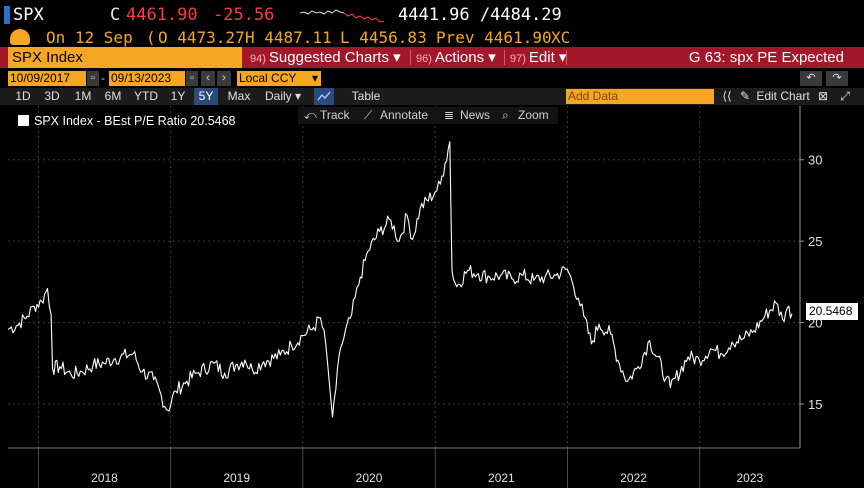 Image resolution: width=864 pixels, height=488 pixels. Describe the element at coordinates (766, 57) in the screenshot. I see `page-title: G 63: spx PE Expected` at that location.